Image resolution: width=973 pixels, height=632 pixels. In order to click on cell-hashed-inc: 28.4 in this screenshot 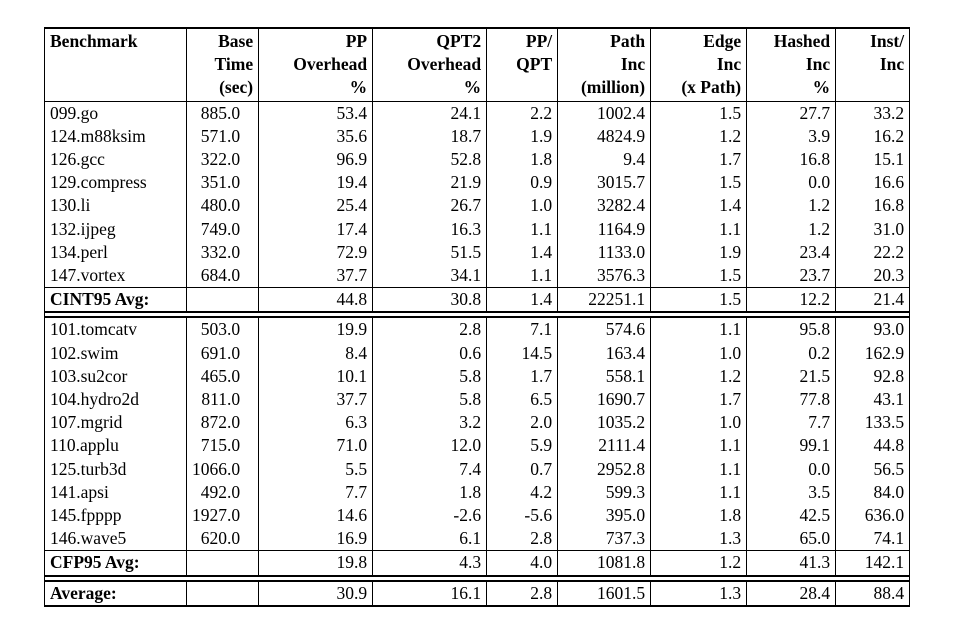, I will do `click(791, 593)`.